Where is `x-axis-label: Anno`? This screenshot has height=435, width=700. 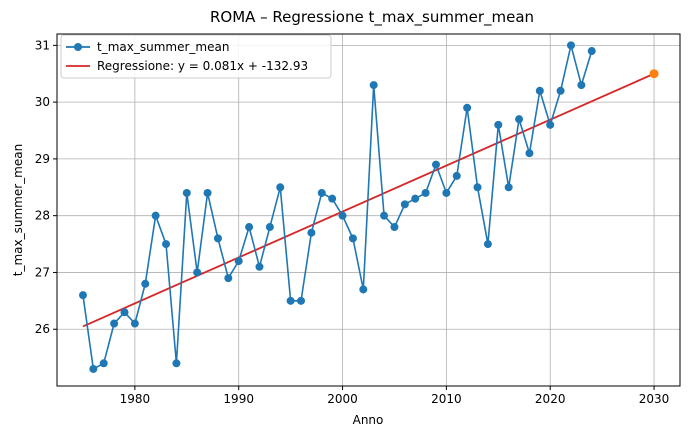 x-axis-label: Anno is located at coordinates (368, 420).